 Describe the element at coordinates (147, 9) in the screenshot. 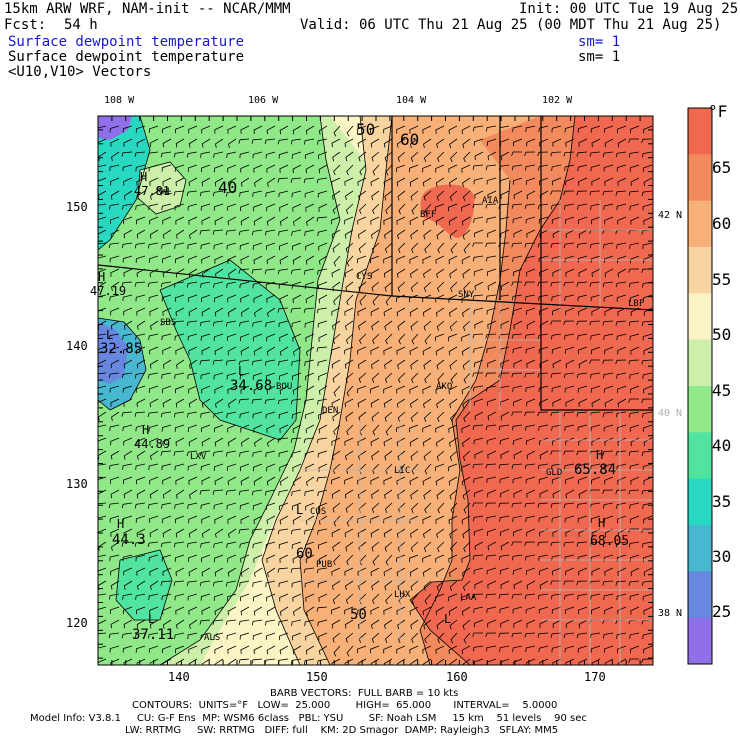

I see `header-title: 15km ARW WRF, NAM-init -- NCAR/MMM` at that location.